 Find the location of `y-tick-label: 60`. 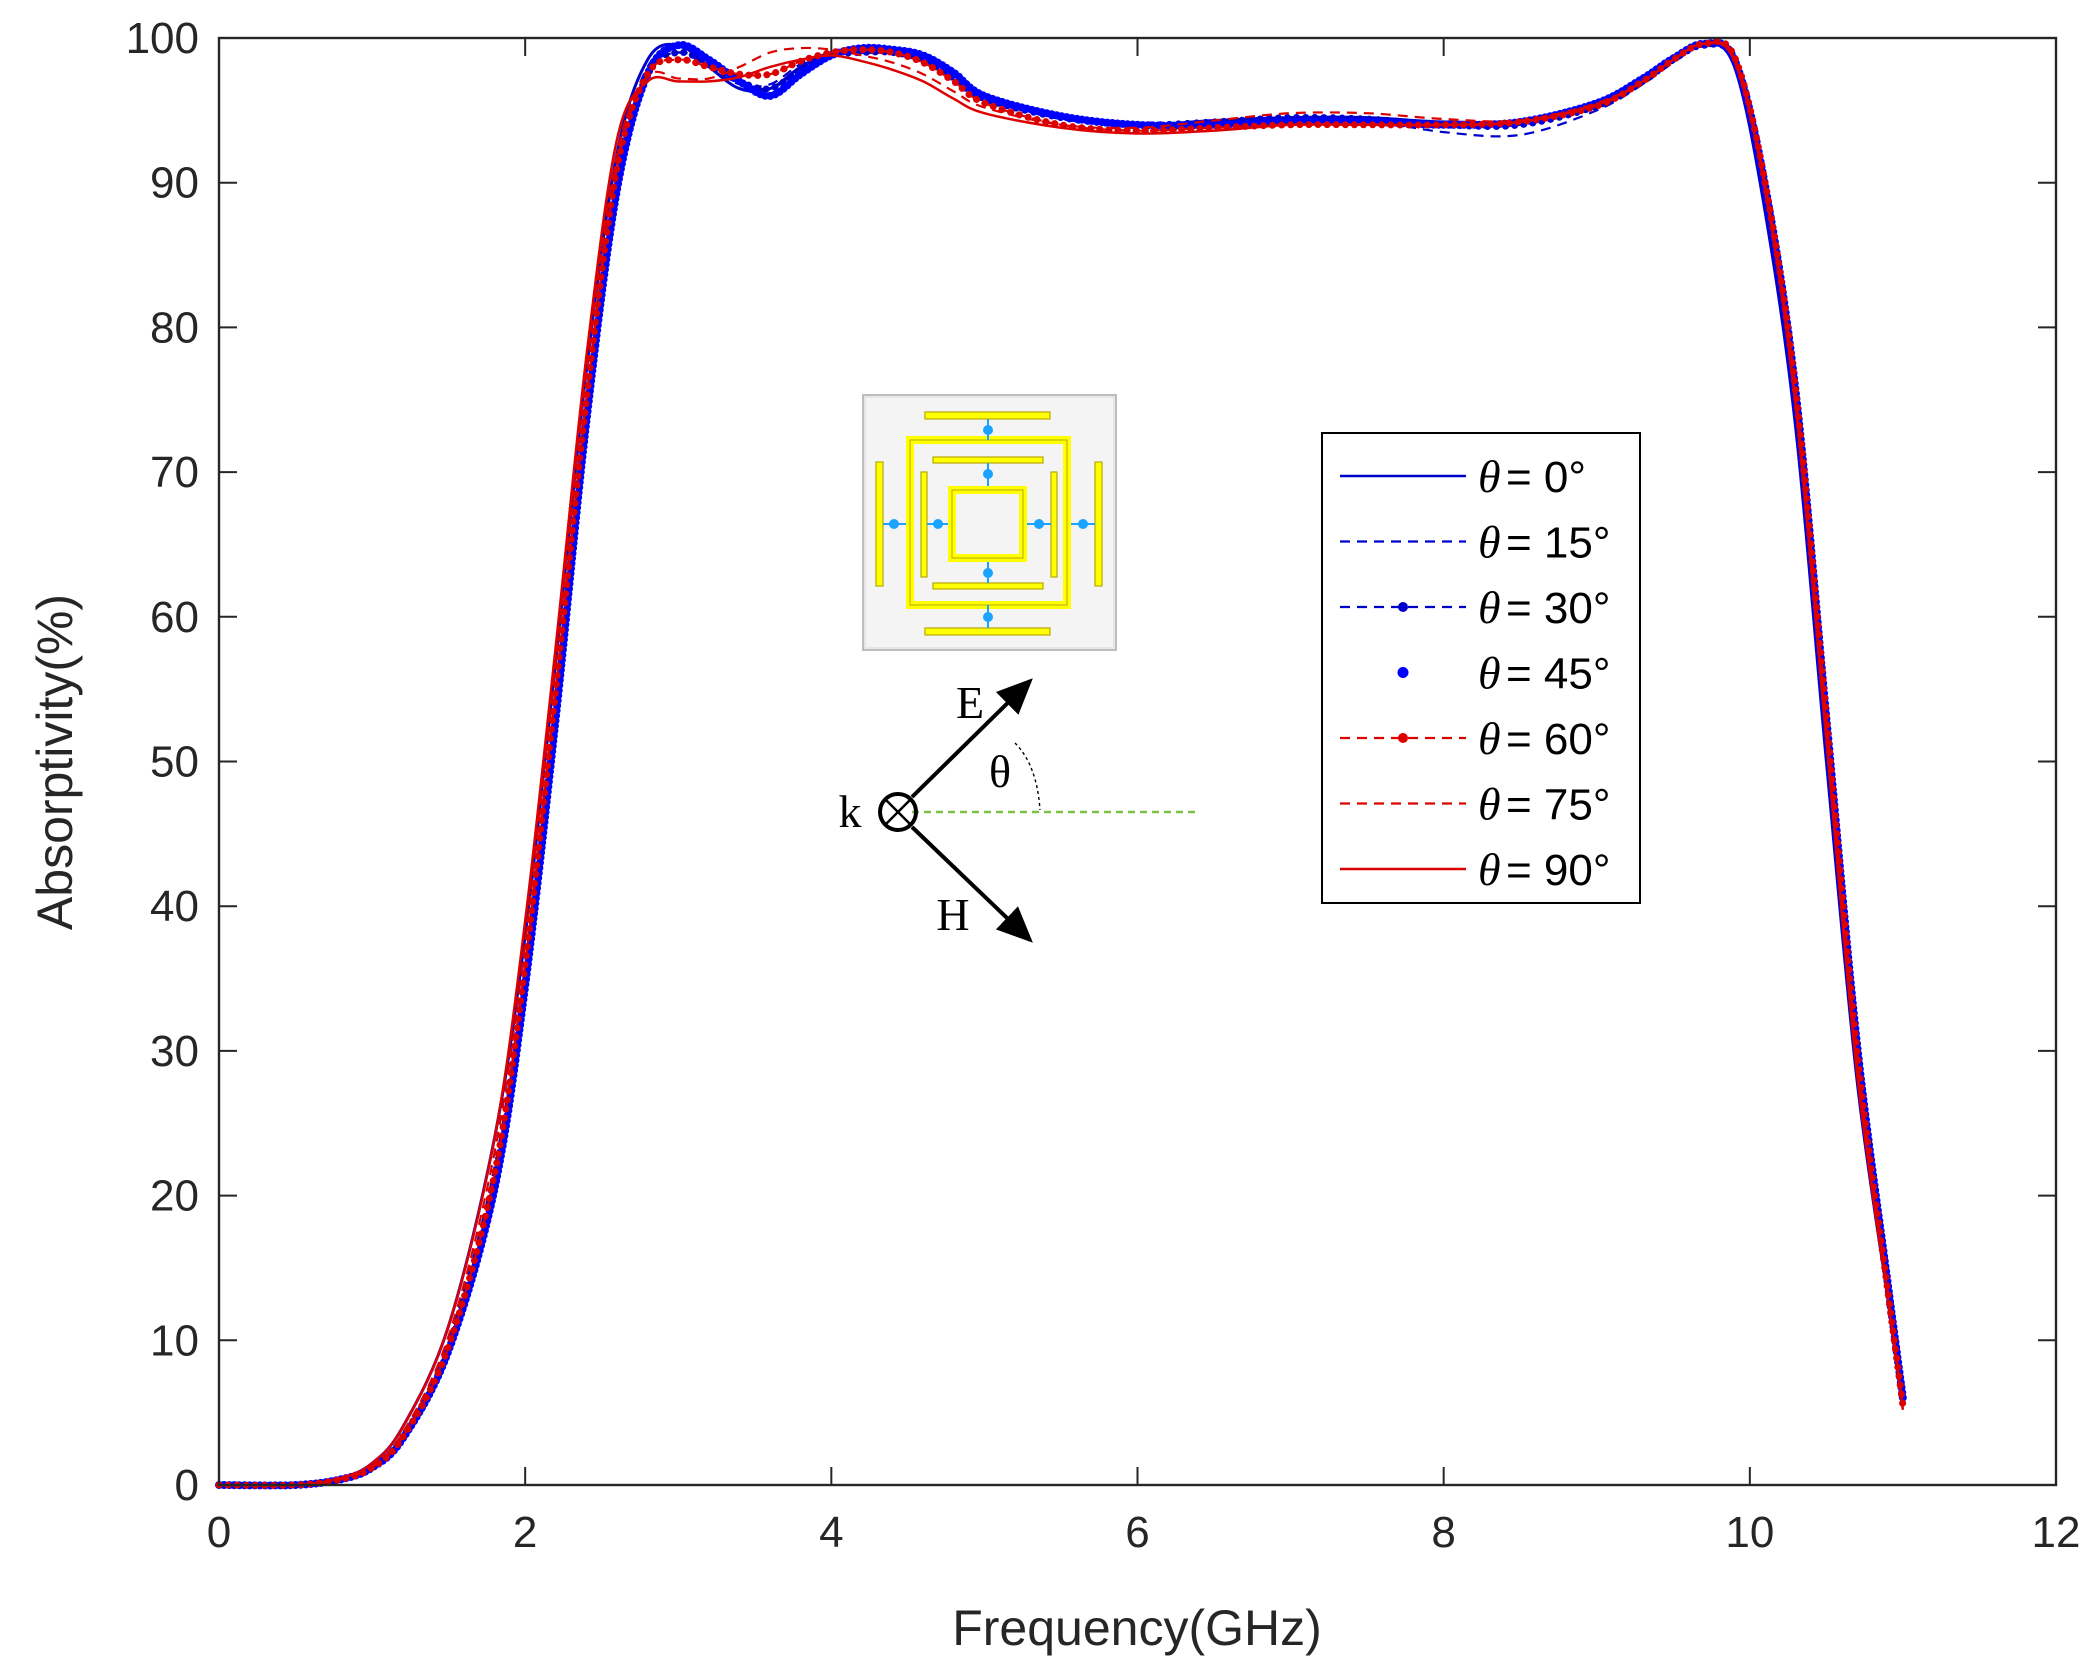

y-tick-label: 60 is located at coordinates (174, 617).